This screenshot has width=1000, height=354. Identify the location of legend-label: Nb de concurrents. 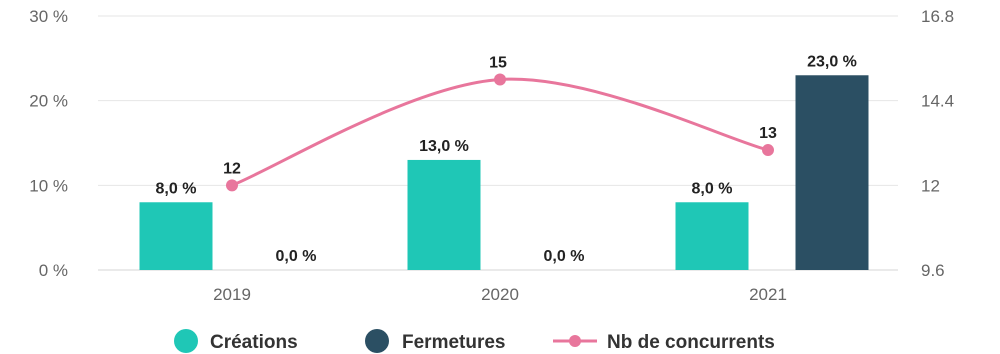
(691, 342).